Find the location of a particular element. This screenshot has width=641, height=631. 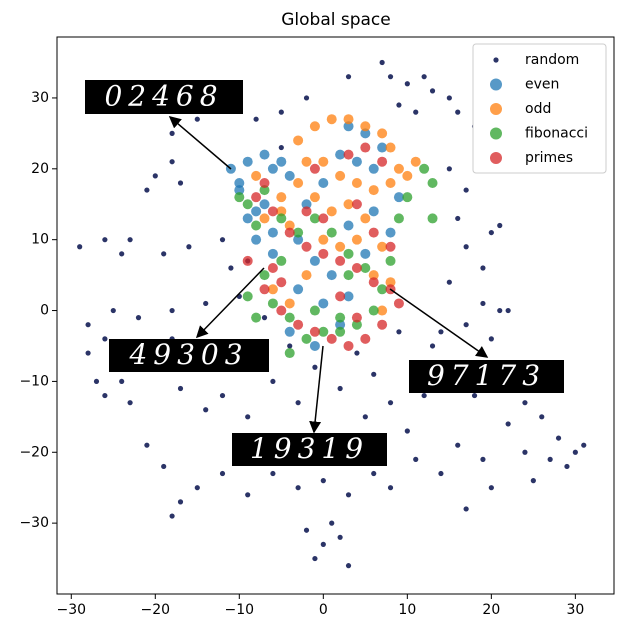

y-tick-label: 30 is located at coordinates (40, 98).